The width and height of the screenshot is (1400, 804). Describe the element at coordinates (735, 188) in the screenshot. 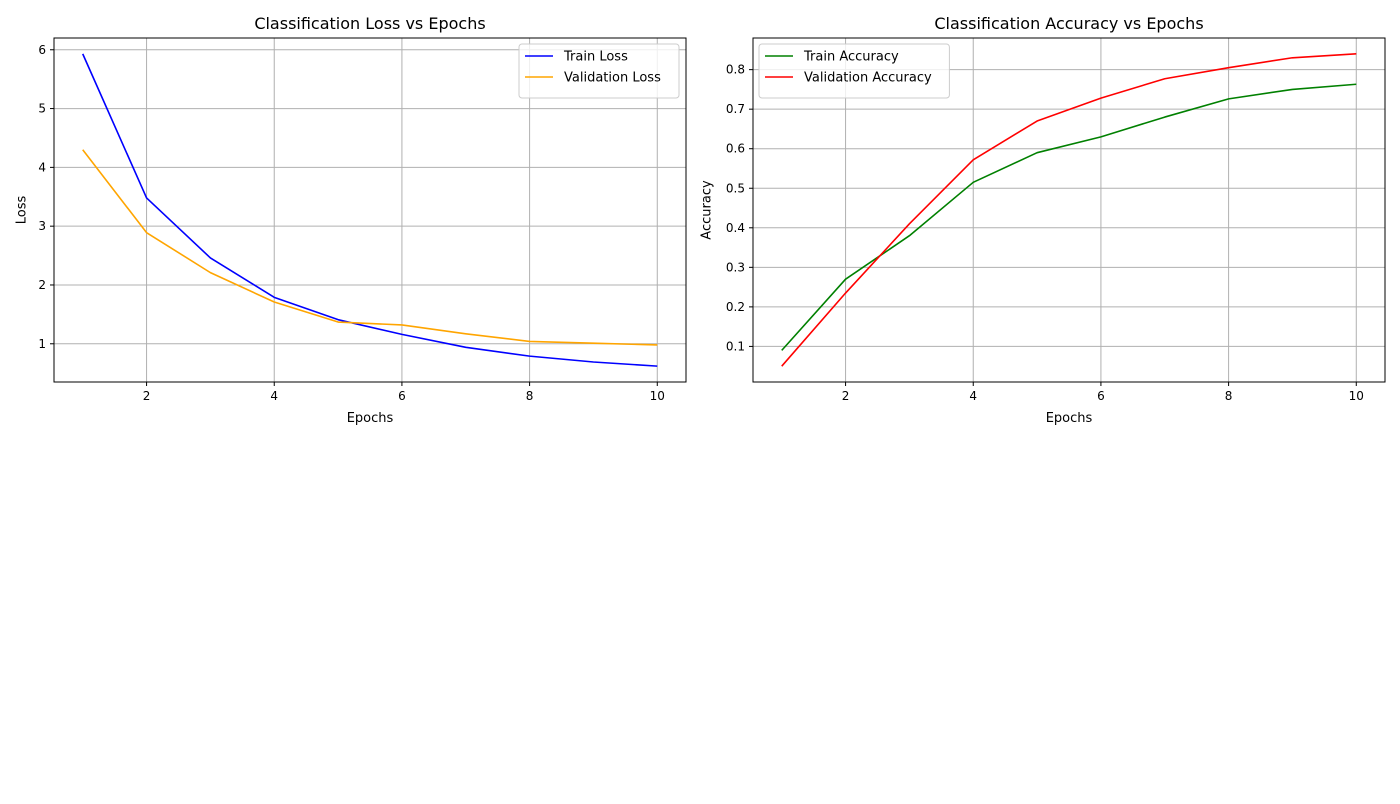

I see `y-tick-label: 0.5` at that location.